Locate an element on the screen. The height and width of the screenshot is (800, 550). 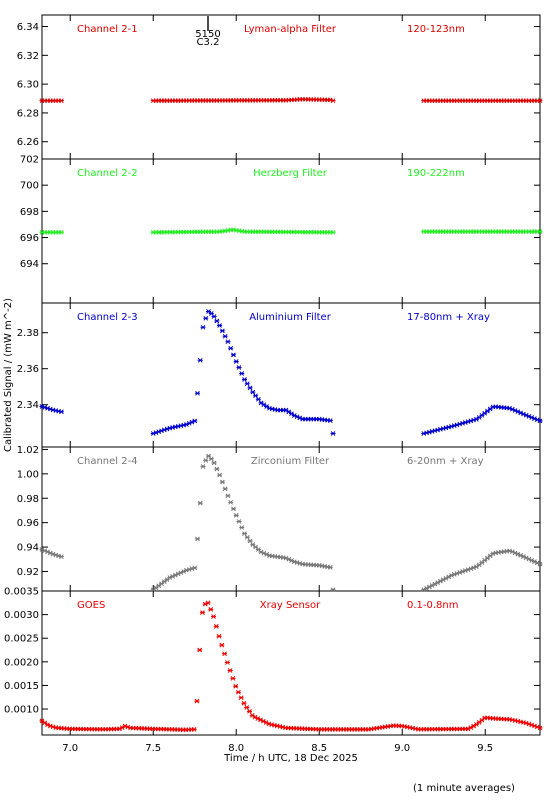
band-label: 190-222nm is located at coordinates (436, 173).